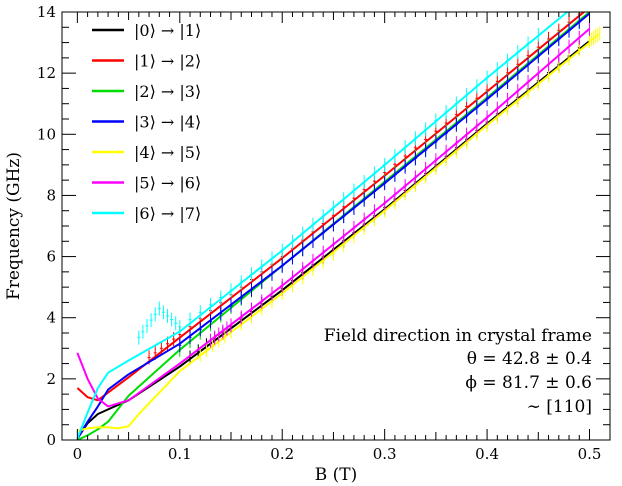 This screenshot has width=622, height=486. I want to click on y-tick-label-5: 10, so click(46, 134).